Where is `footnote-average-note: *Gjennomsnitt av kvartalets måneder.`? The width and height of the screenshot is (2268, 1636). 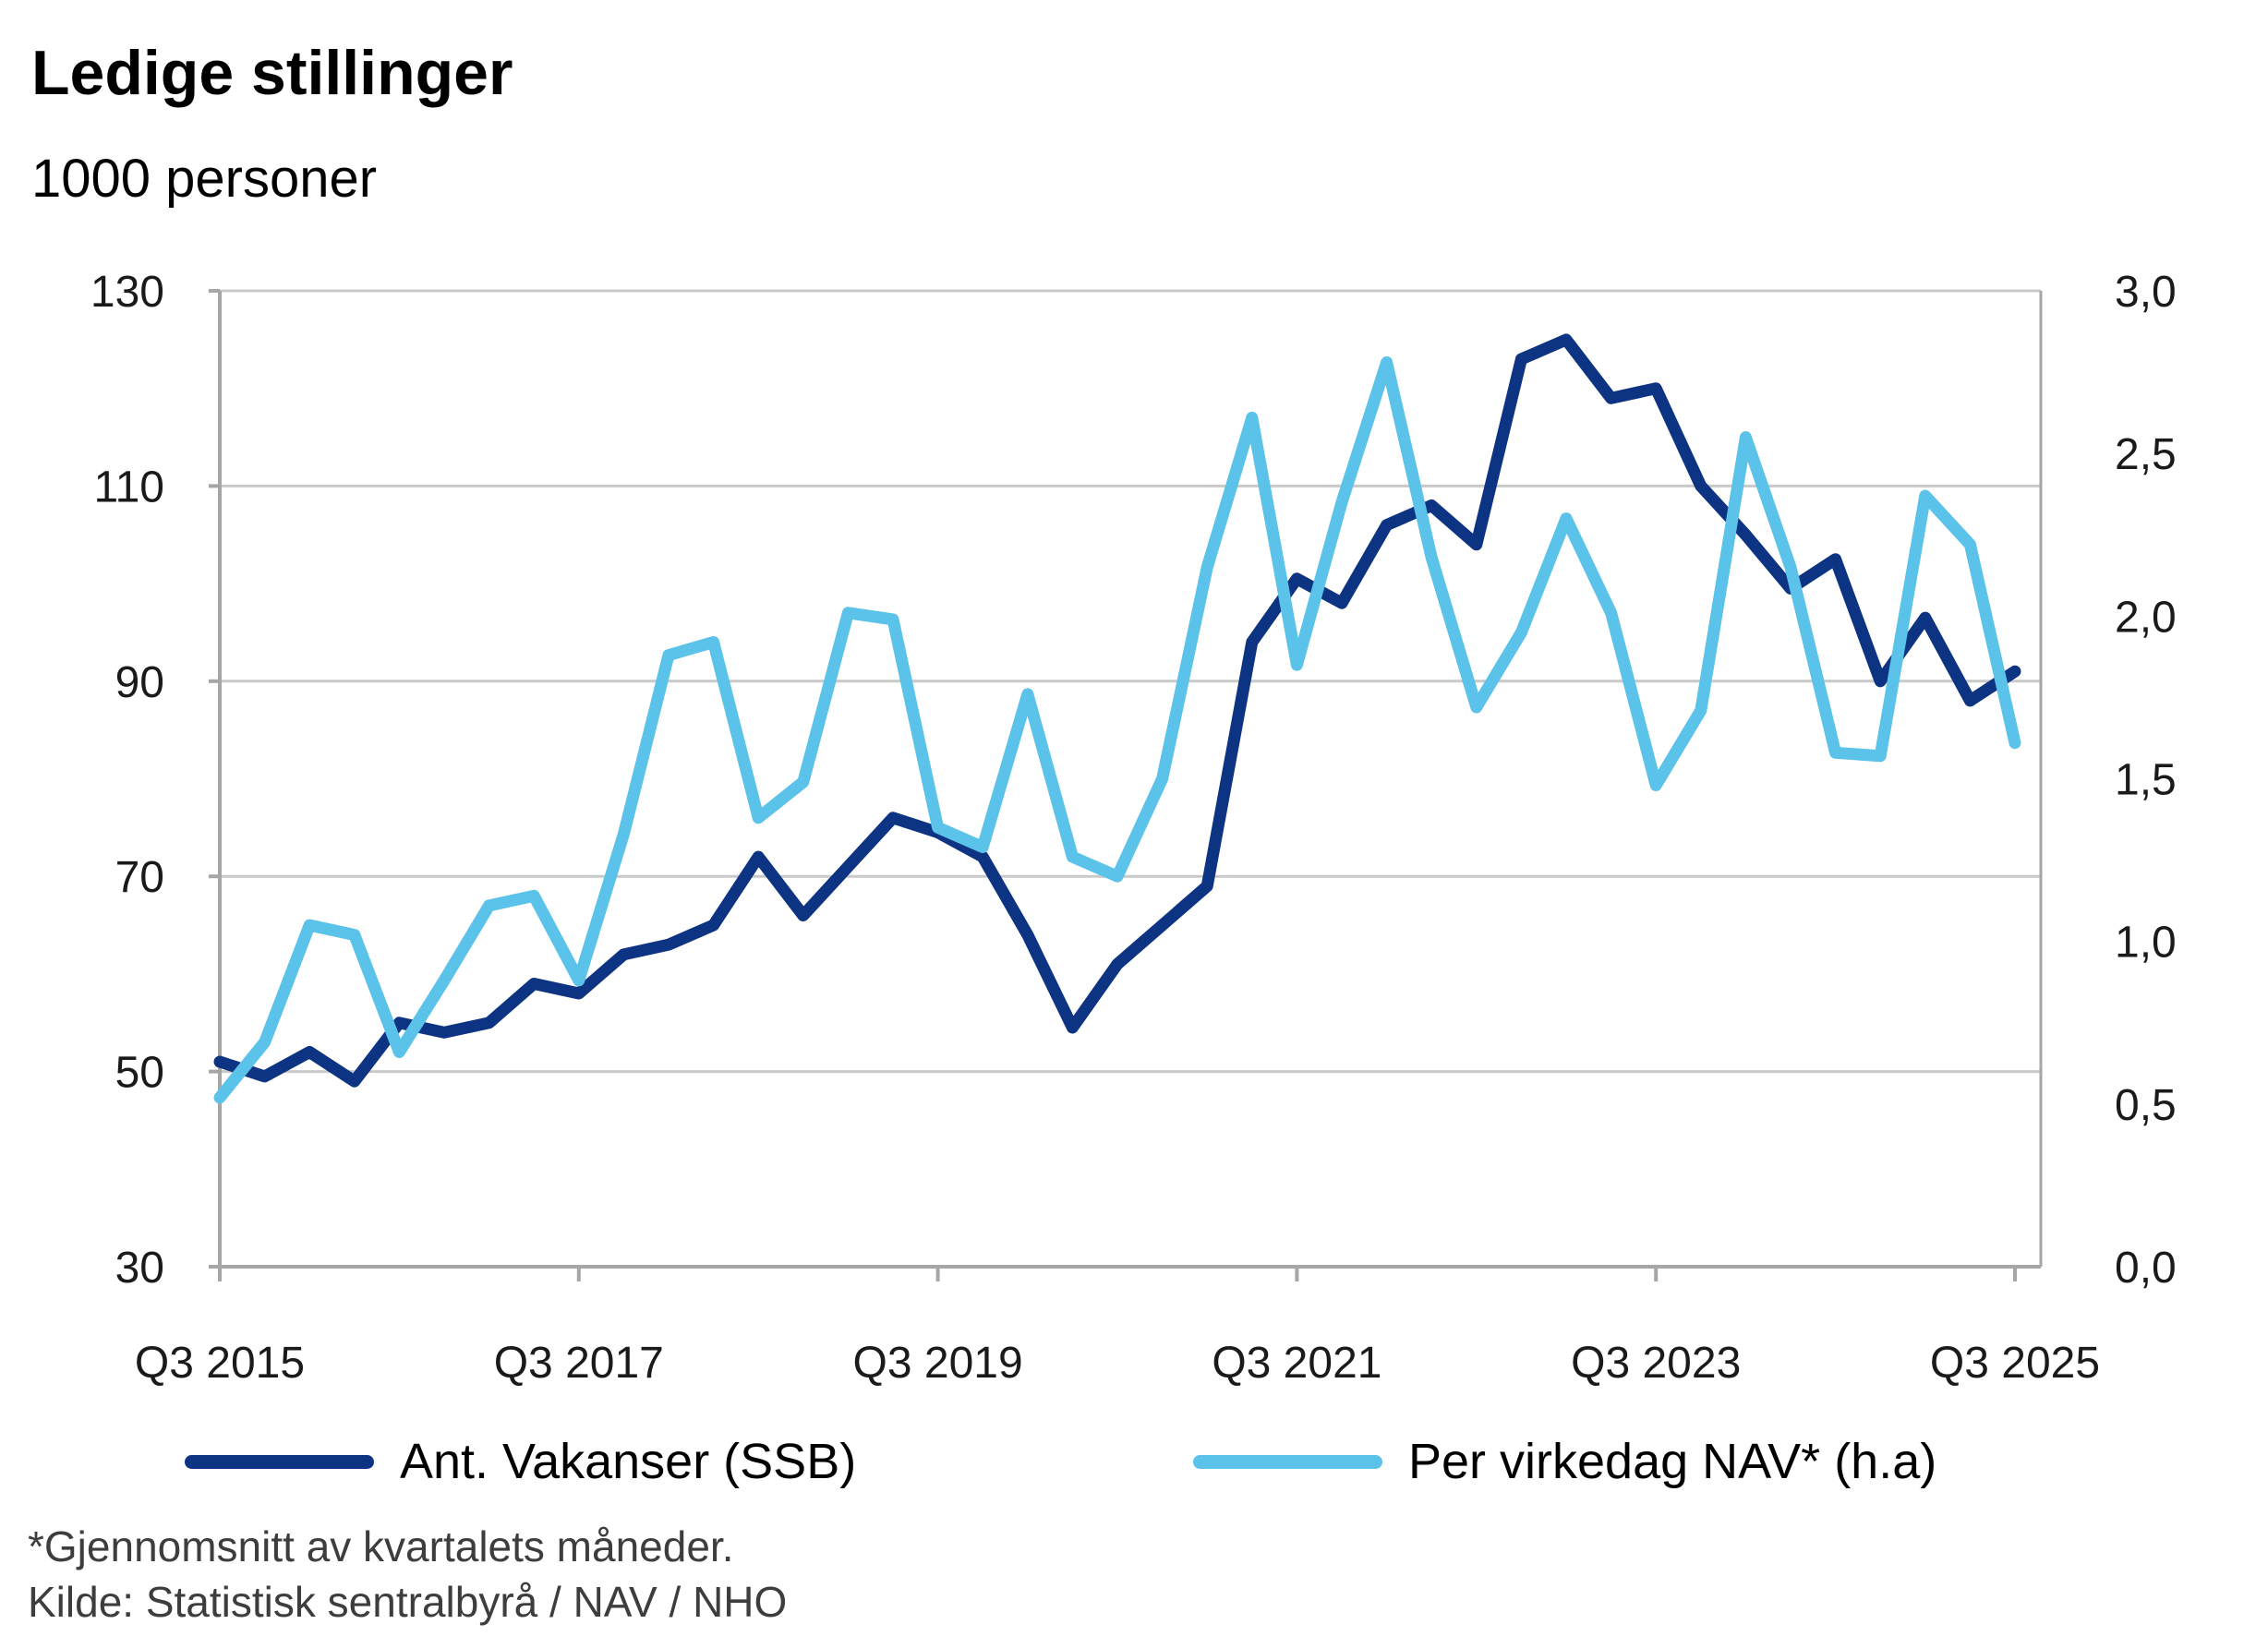 footnote-average-note: *Gjennomsnitt av kvartalets måneder. is located at coordinates (381, 1546).